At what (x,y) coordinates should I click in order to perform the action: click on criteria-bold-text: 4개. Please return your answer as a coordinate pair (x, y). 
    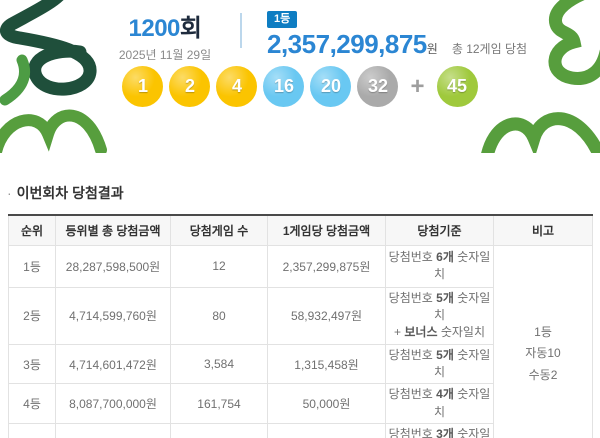
    Looking at the image, I should click on (445, 394).